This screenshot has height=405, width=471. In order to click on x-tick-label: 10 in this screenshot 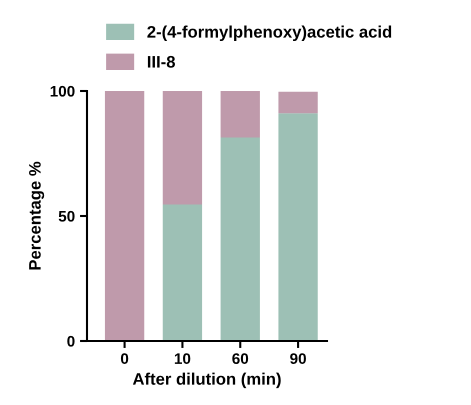, I will do `click(182, 358)`.